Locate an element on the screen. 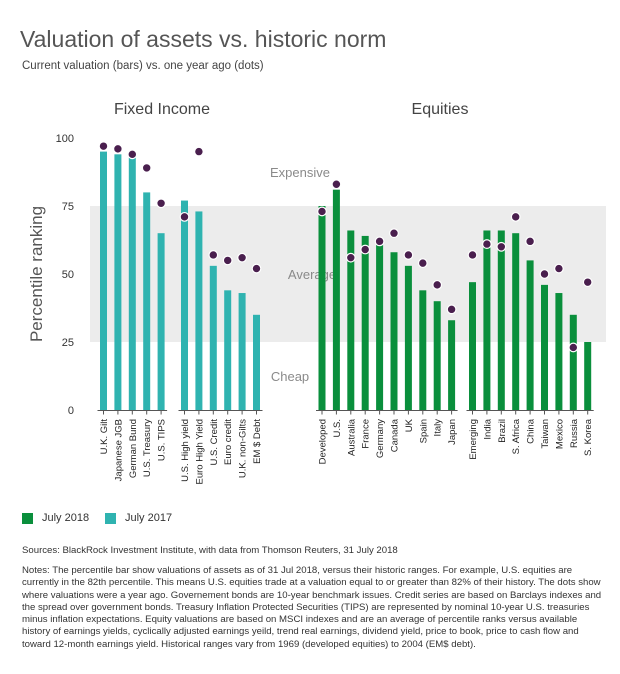 This screenshot has height=674, width=620. zone-label-expensive: Expensive is located at coordinates (300, 172).